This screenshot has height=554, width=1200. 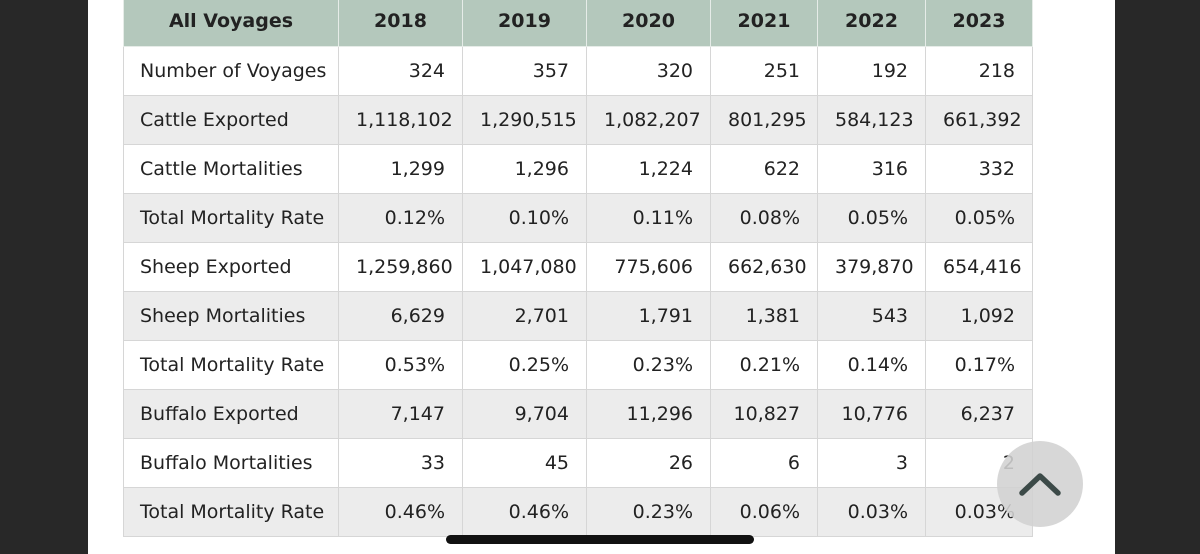 What do you see at coordinates (871, 23) in the screenshot?
I see `column-header: 2022` at bounding box center [871, 23].